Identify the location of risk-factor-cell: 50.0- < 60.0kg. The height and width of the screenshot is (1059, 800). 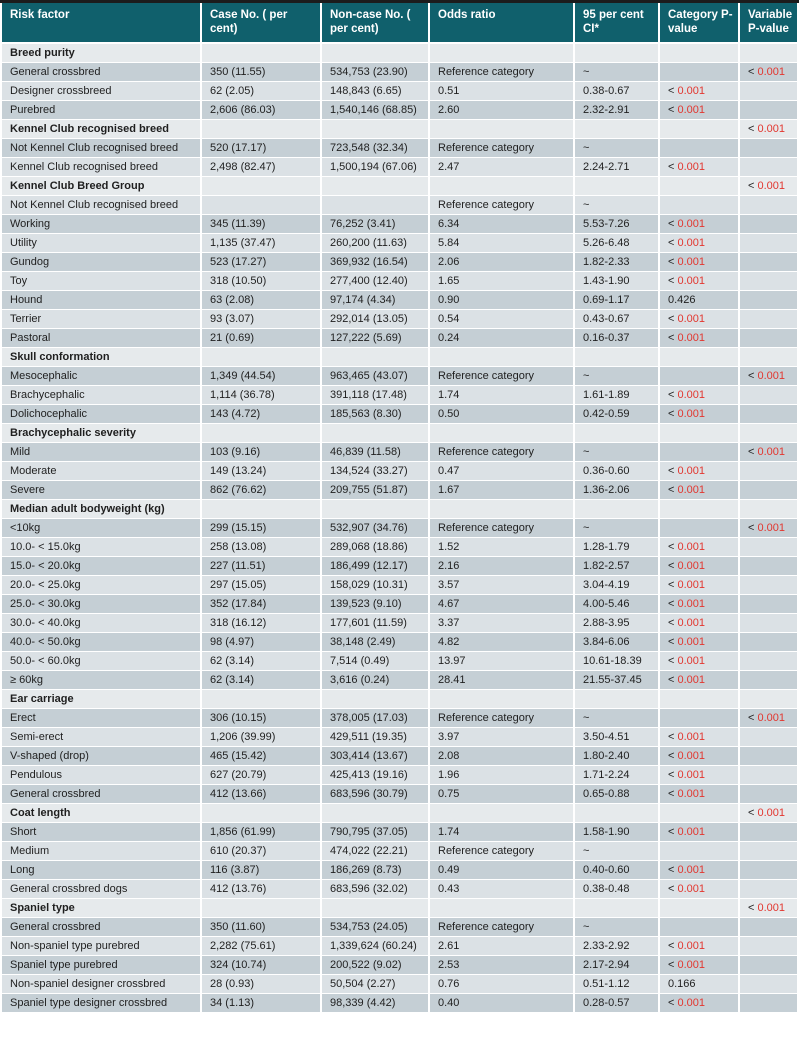
(101, 661).